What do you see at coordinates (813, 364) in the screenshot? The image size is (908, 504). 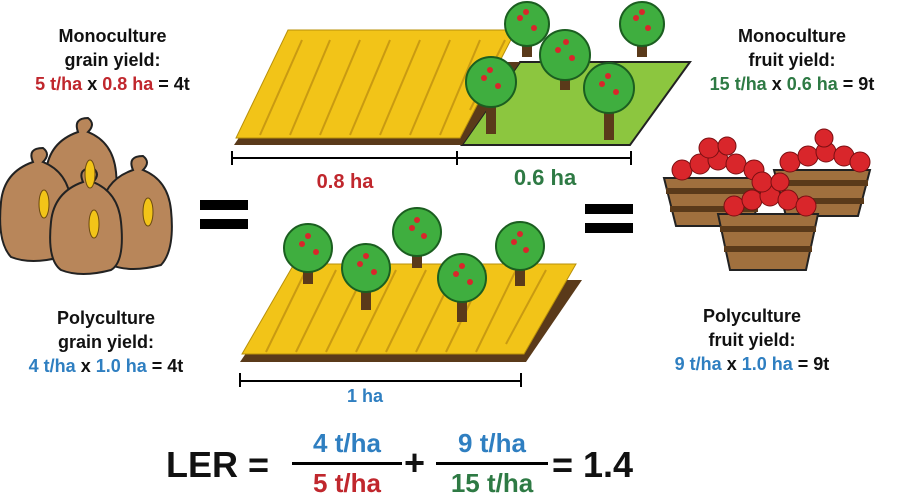 I see `poly-fruit-result: = 9t` at bounding box center [813, 364].